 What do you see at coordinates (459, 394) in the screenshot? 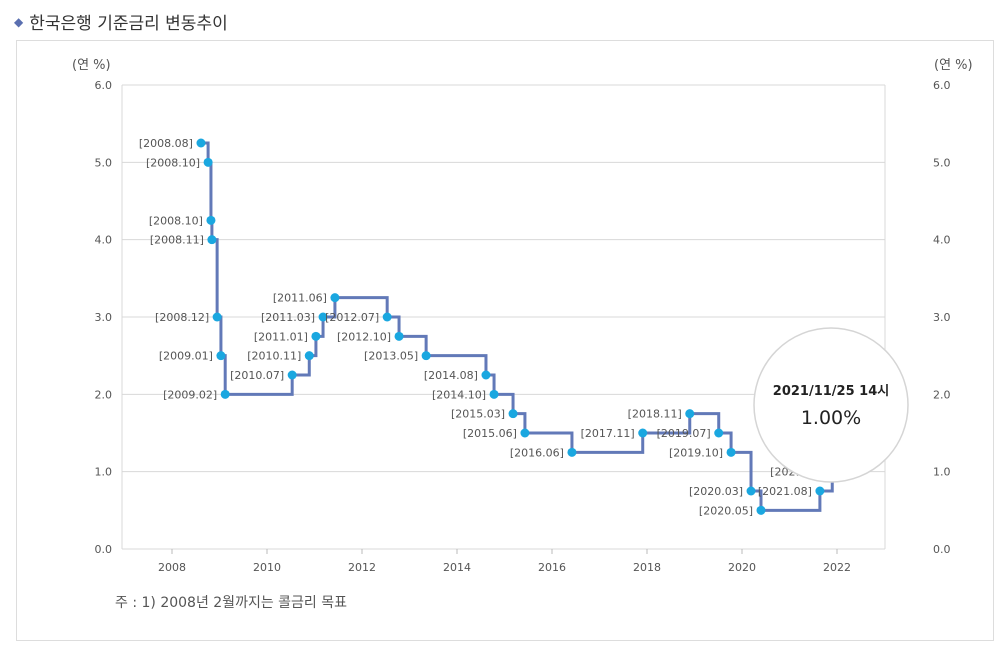
I see `data-label: [2014.10]` at bounding box center [459, 394].